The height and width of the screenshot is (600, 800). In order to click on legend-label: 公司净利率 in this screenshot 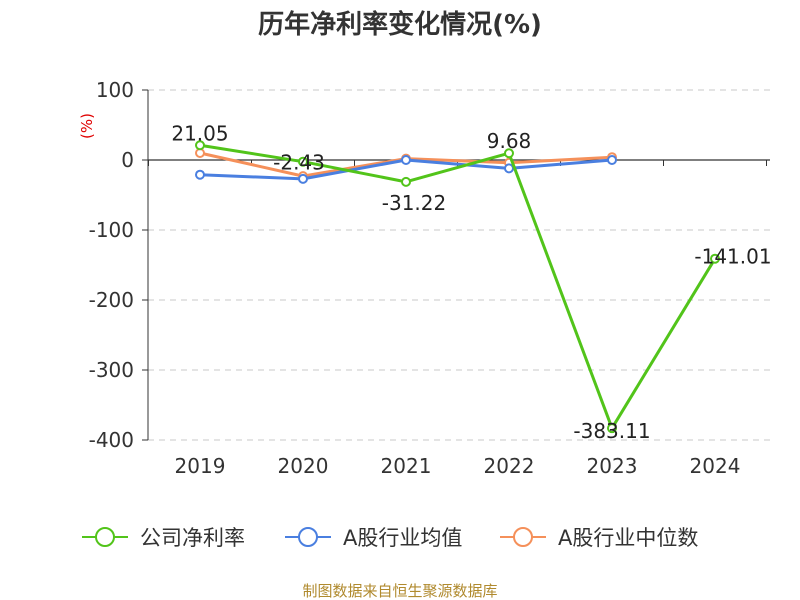, I will do `click(192, 538)`.